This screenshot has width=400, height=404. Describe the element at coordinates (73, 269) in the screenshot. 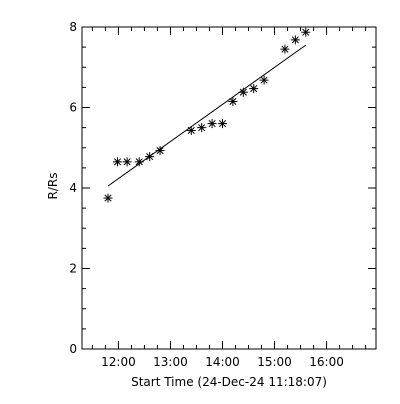

I see `y-tick-label: 2` at that location.